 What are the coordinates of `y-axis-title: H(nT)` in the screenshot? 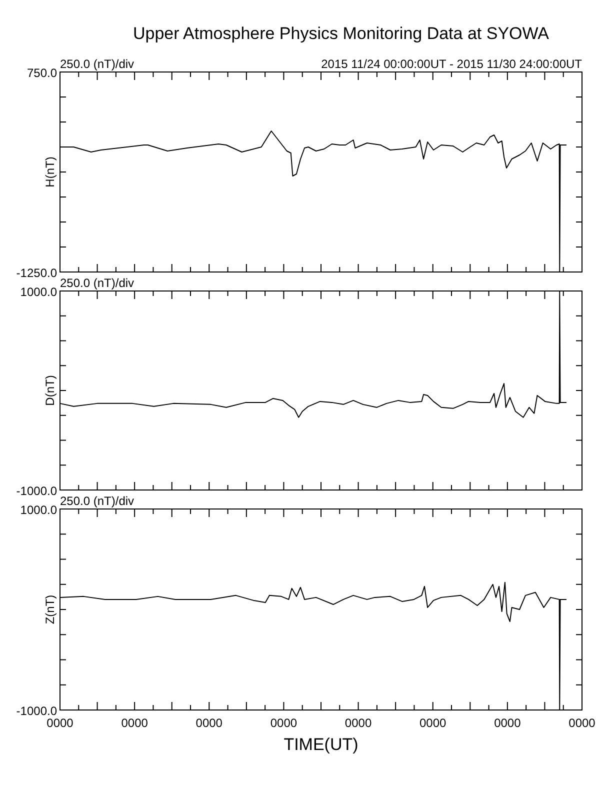 It's located at (50, 172).